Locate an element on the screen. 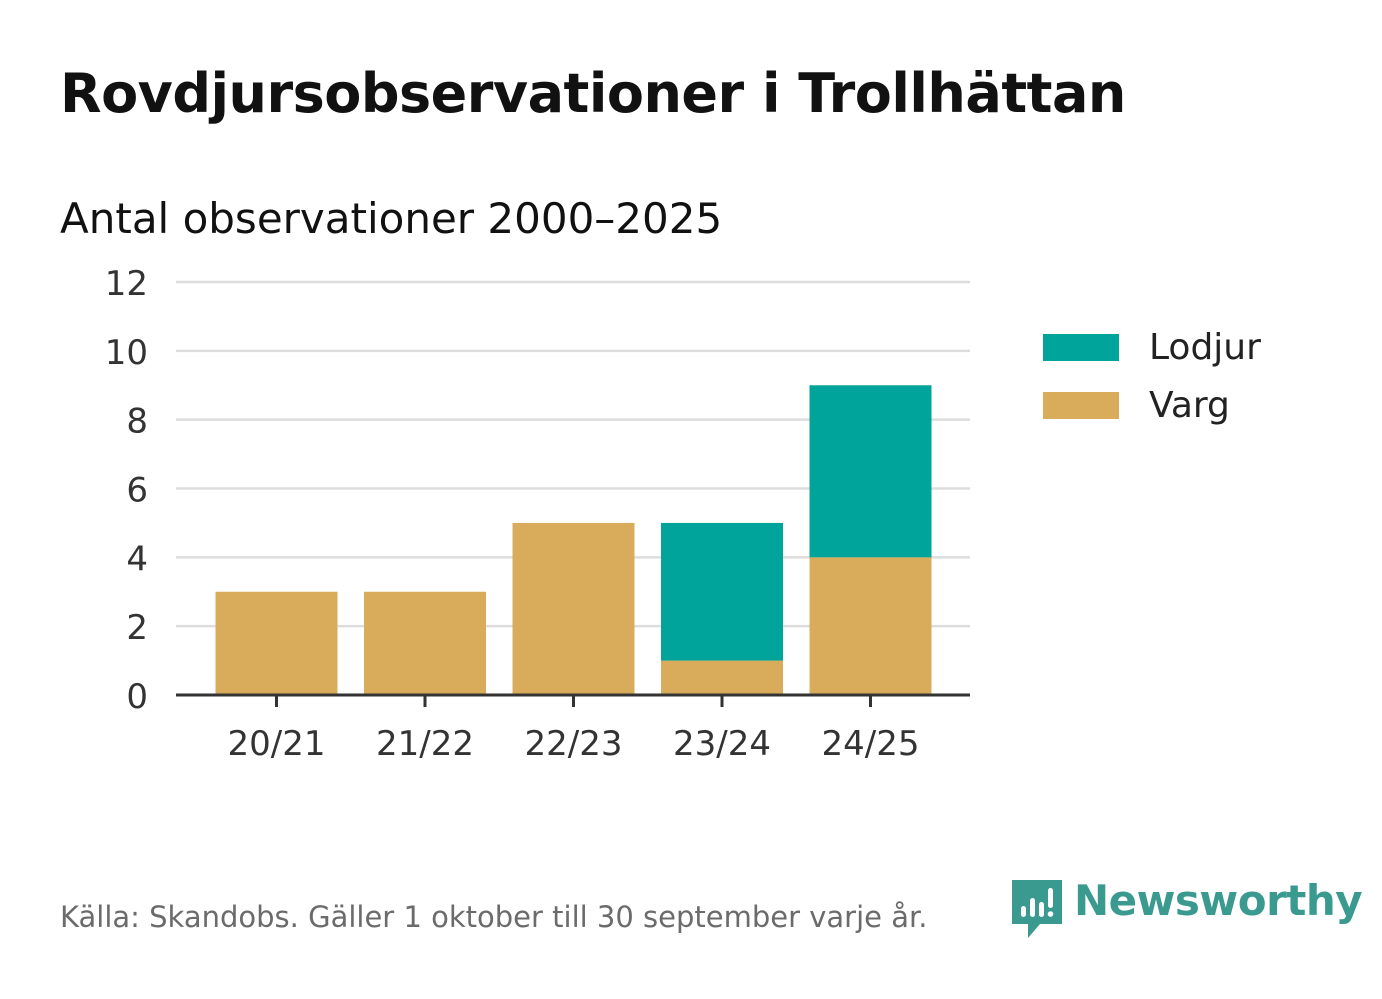 Image resolution: width=1382 pixels, height=999 pixels. chart-subtitle: Antal observationer 2000–2025 is located at coordinates (391, 218).